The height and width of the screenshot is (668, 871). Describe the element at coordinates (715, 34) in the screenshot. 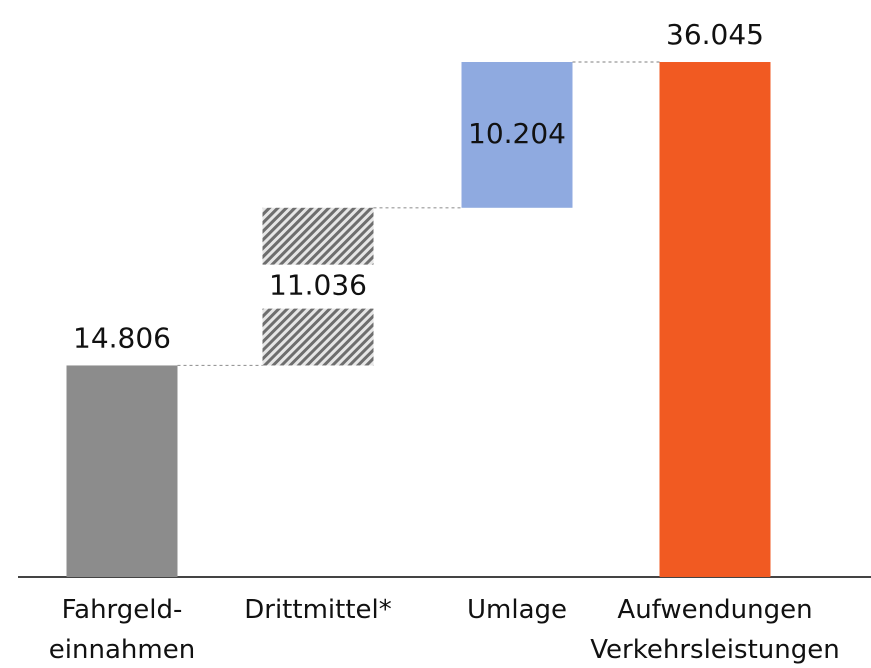

I see `value-label: 36.045` at that location.